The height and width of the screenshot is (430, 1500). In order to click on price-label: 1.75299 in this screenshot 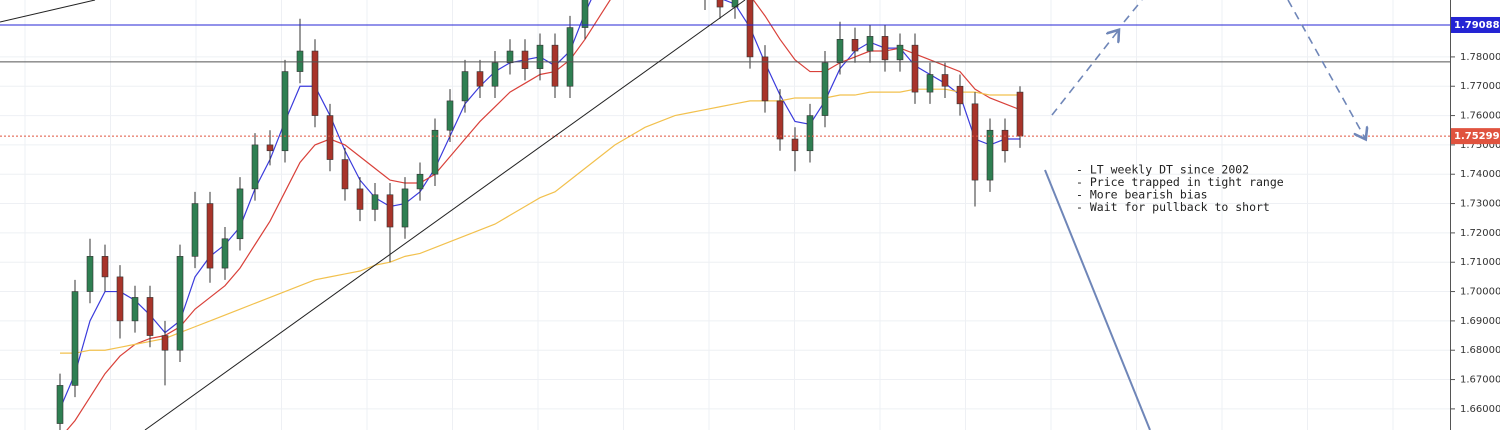, I will do `click(1477, 136)`.